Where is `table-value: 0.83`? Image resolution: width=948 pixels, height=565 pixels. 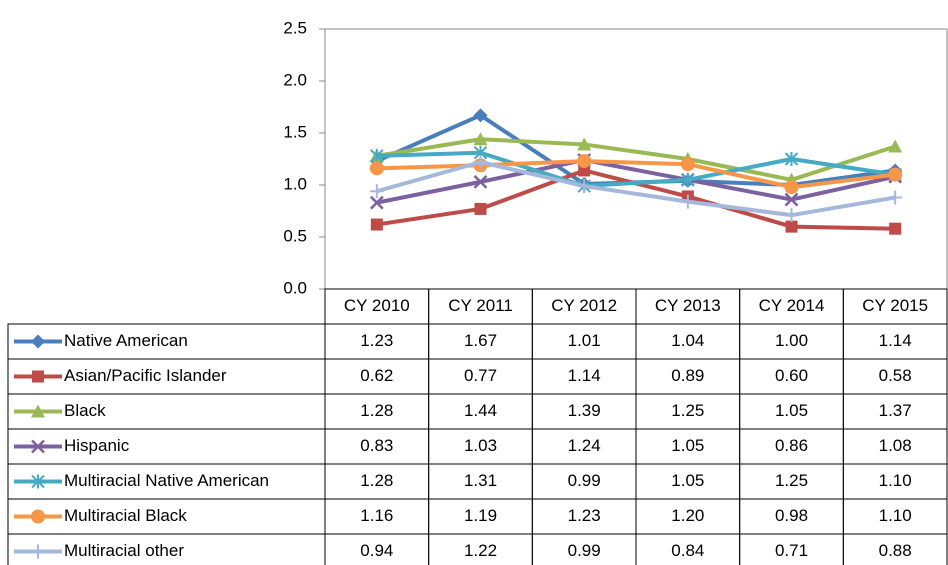
table-value: 0.83 is located at coordinates (376, 445).